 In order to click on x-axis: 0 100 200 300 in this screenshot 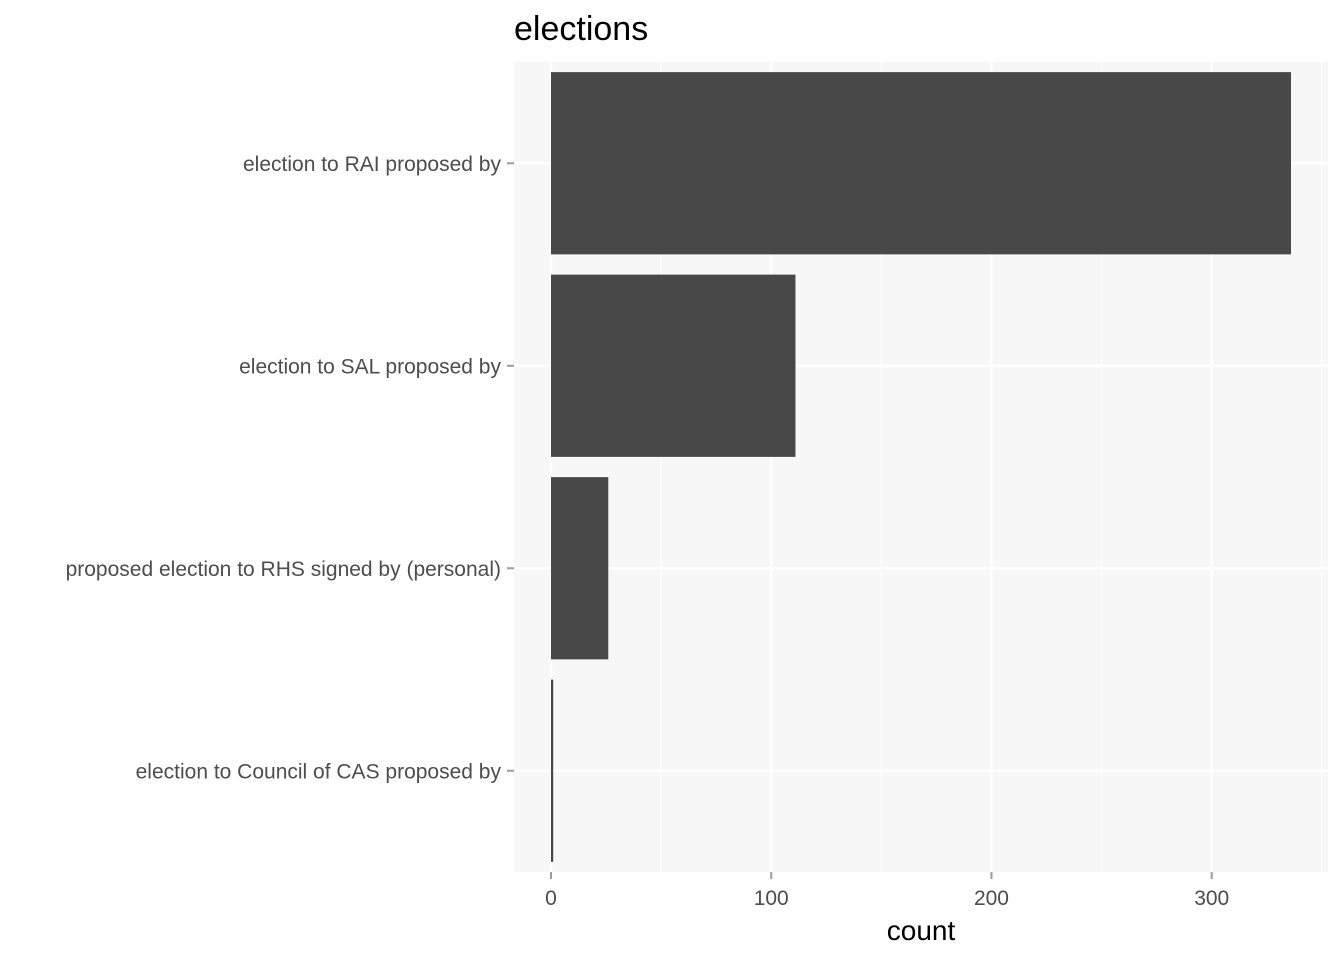, I will do `click(887, 891)`.